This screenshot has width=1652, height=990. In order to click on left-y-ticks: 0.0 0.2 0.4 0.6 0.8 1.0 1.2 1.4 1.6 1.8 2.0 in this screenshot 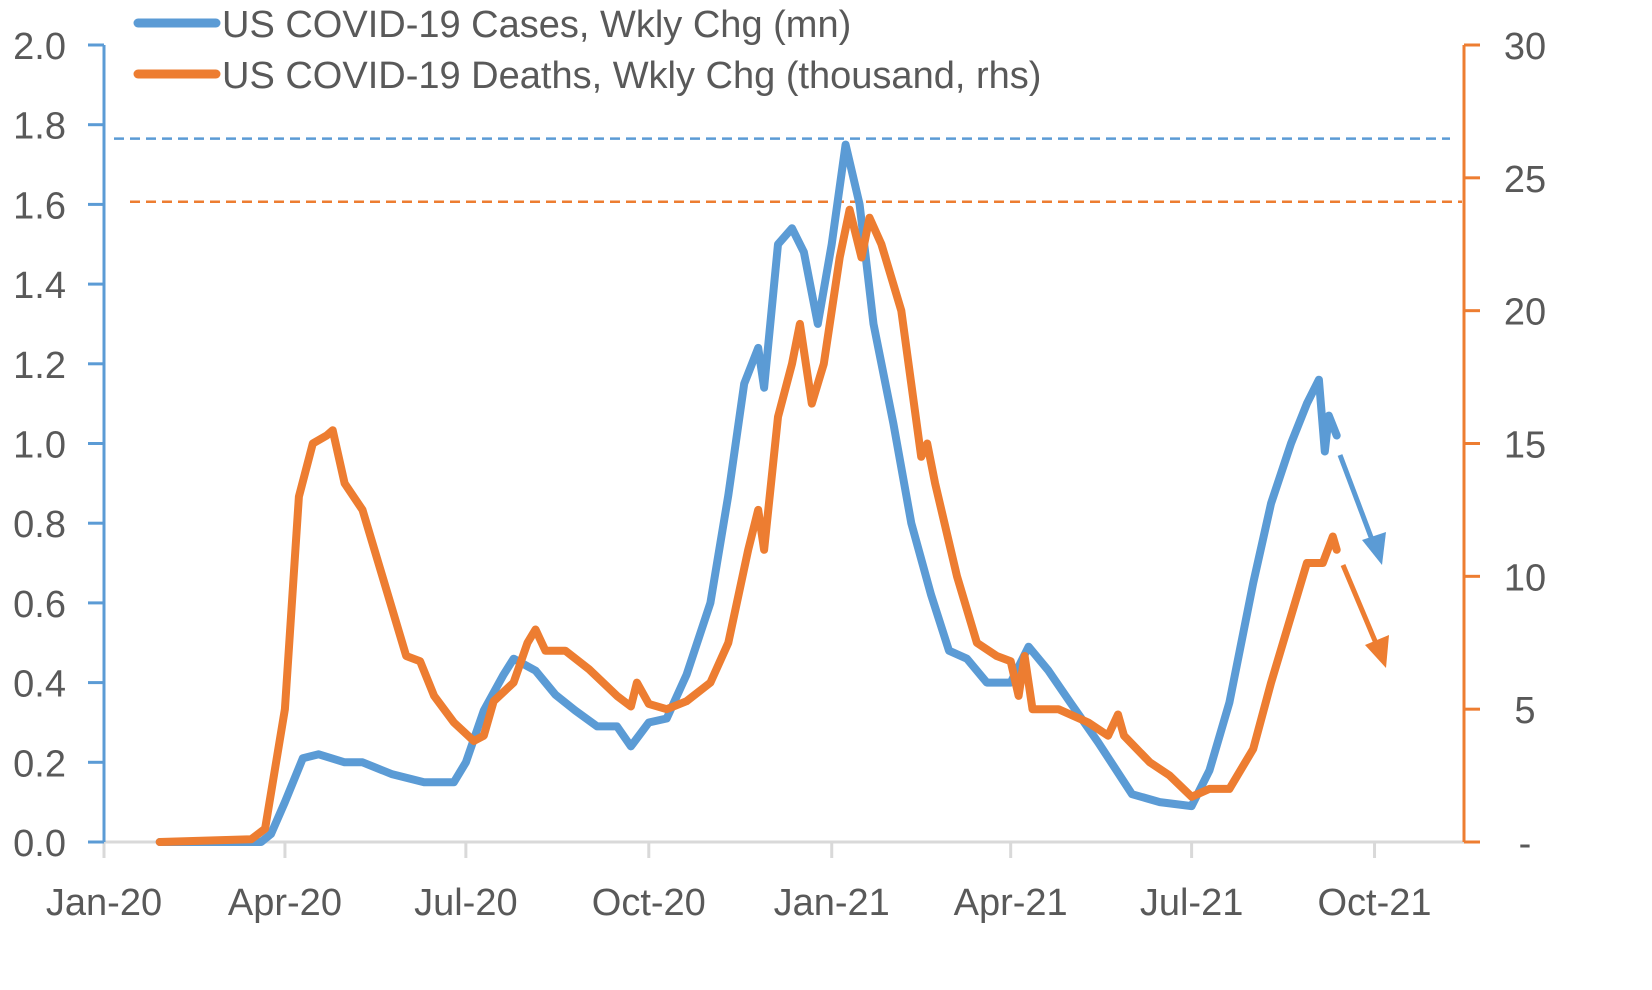, I will do `click(58, 445)`.